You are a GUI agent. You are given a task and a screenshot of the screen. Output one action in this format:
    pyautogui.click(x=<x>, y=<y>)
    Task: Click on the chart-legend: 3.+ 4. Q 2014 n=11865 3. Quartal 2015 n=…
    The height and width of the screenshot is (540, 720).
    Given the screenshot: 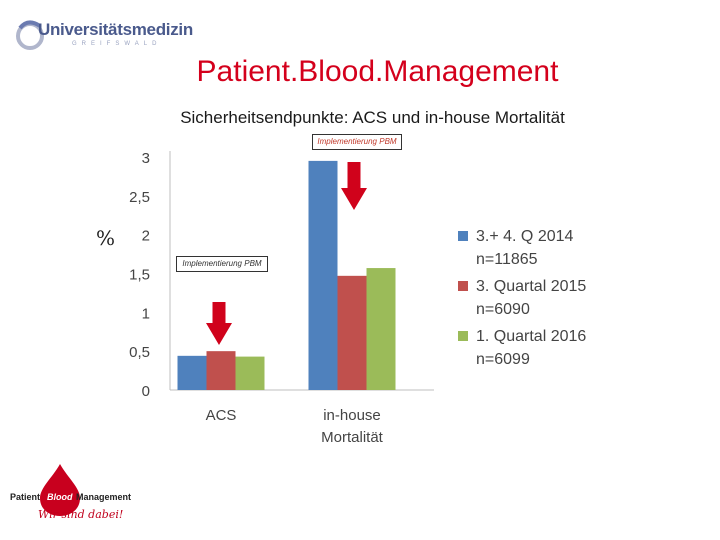 What is the action you would take?
    pyautogui.click(x=522, y=300)
    